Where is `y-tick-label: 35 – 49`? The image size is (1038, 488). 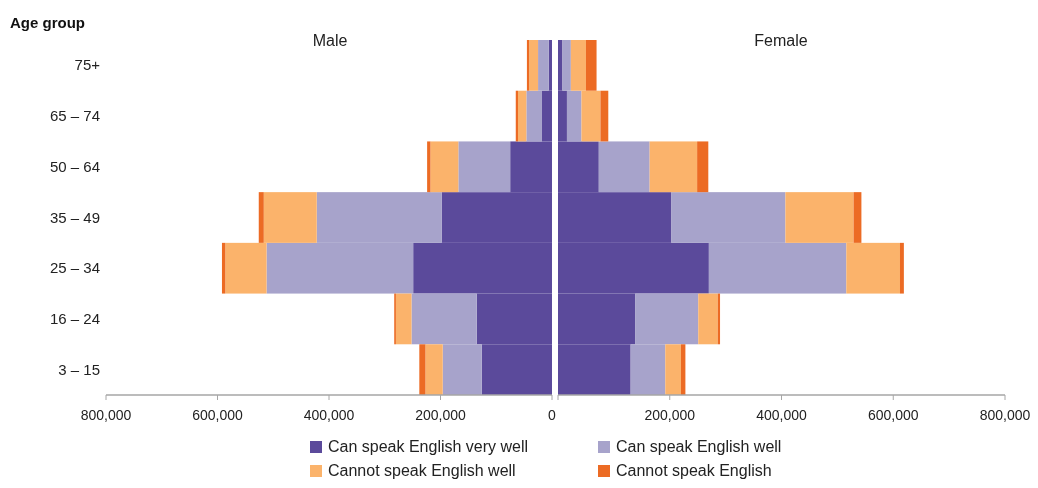 y-tick-label: 35 – 49 is located at coordinates (74, 217).